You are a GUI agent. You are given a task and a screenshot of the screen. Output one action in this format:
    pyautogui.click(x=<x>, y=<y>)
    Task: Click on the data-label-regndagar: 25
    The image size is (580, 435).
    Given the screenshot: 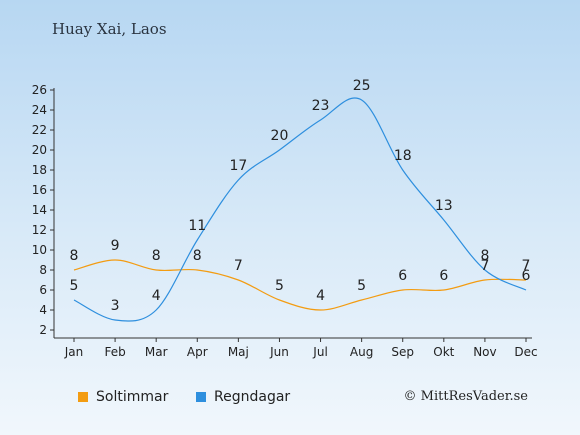 What is the action you would take?
    pyautogui.click(x=362, y=86)
    